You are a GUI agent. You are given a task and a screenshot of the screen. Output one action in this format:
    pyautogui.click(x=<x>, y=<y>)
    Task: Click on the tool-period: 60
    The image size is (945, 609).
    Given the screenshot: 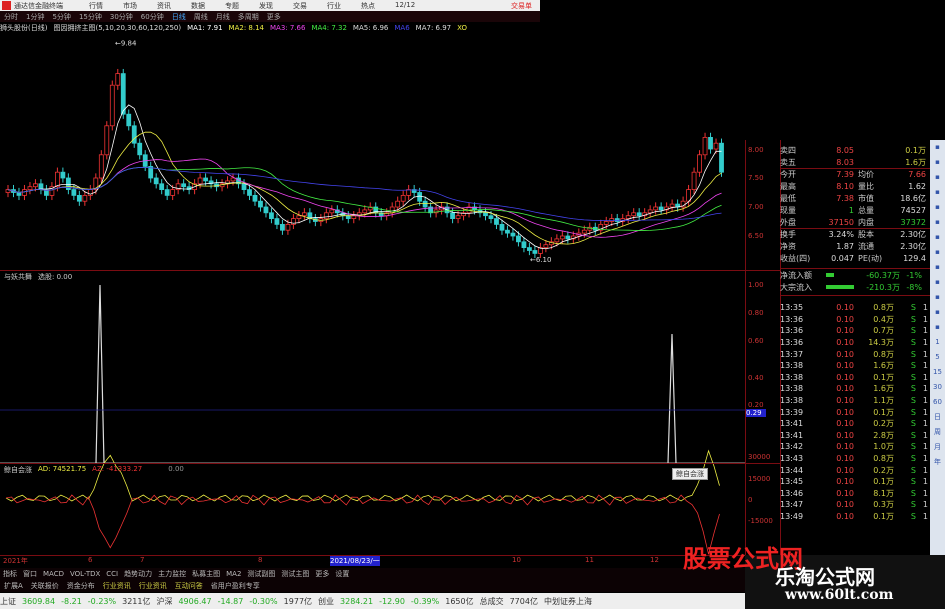 What is the action you would take?
    pyautogui.click(x=937, y=402)
    